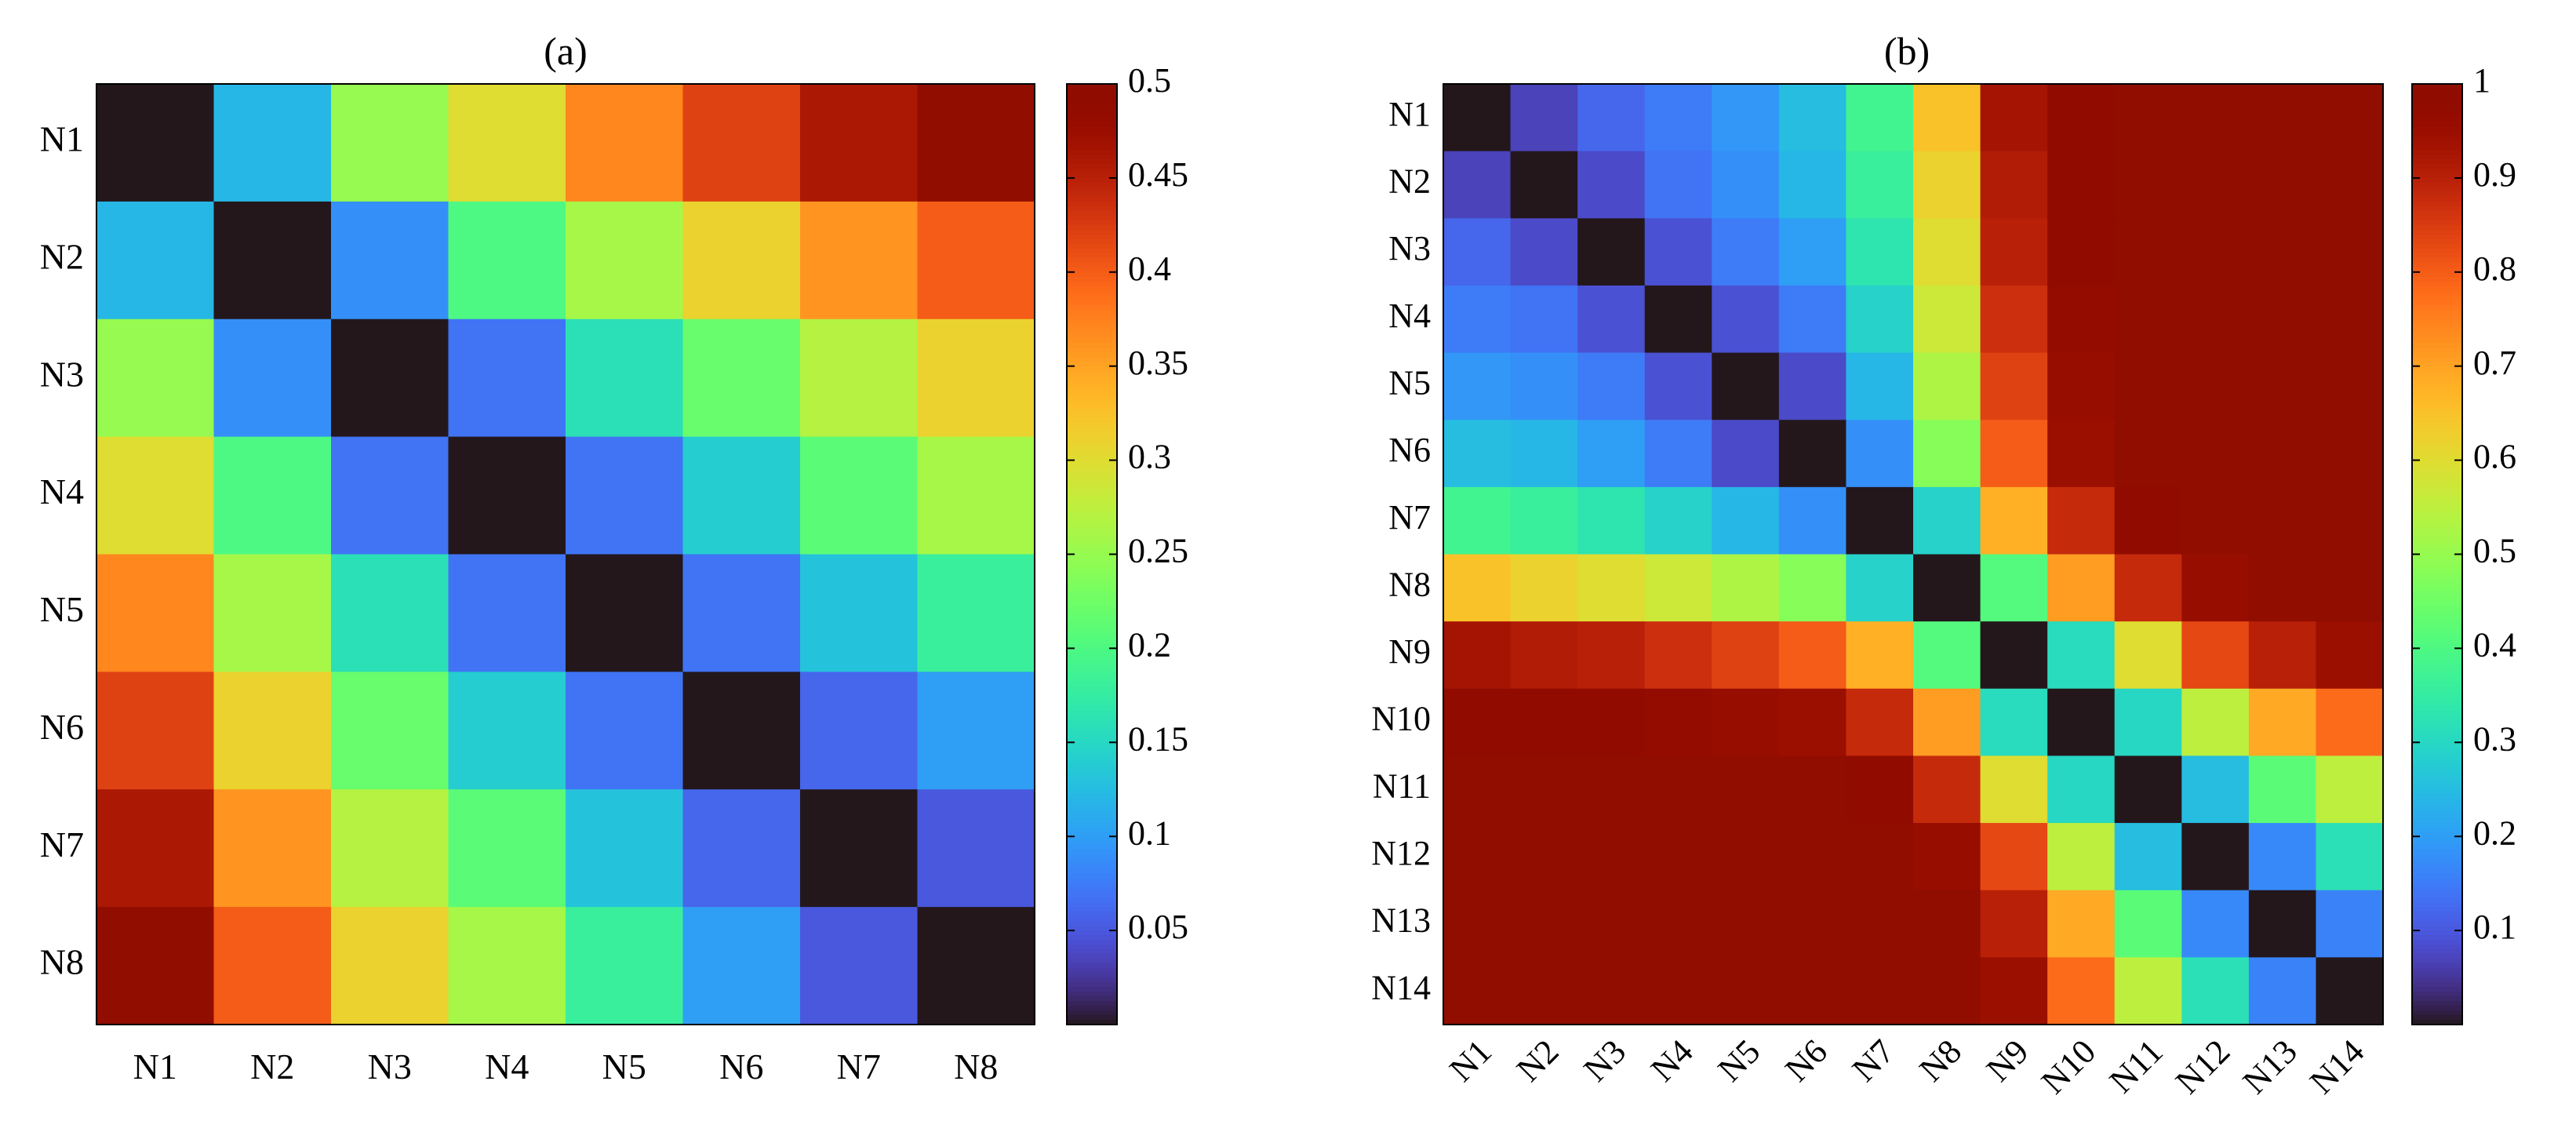 The image size is (2576, 1143). What do you see at coordinates (1409, 181) in the screenshot?
I see `row-label: N2` at bounding box center [1409, 181].